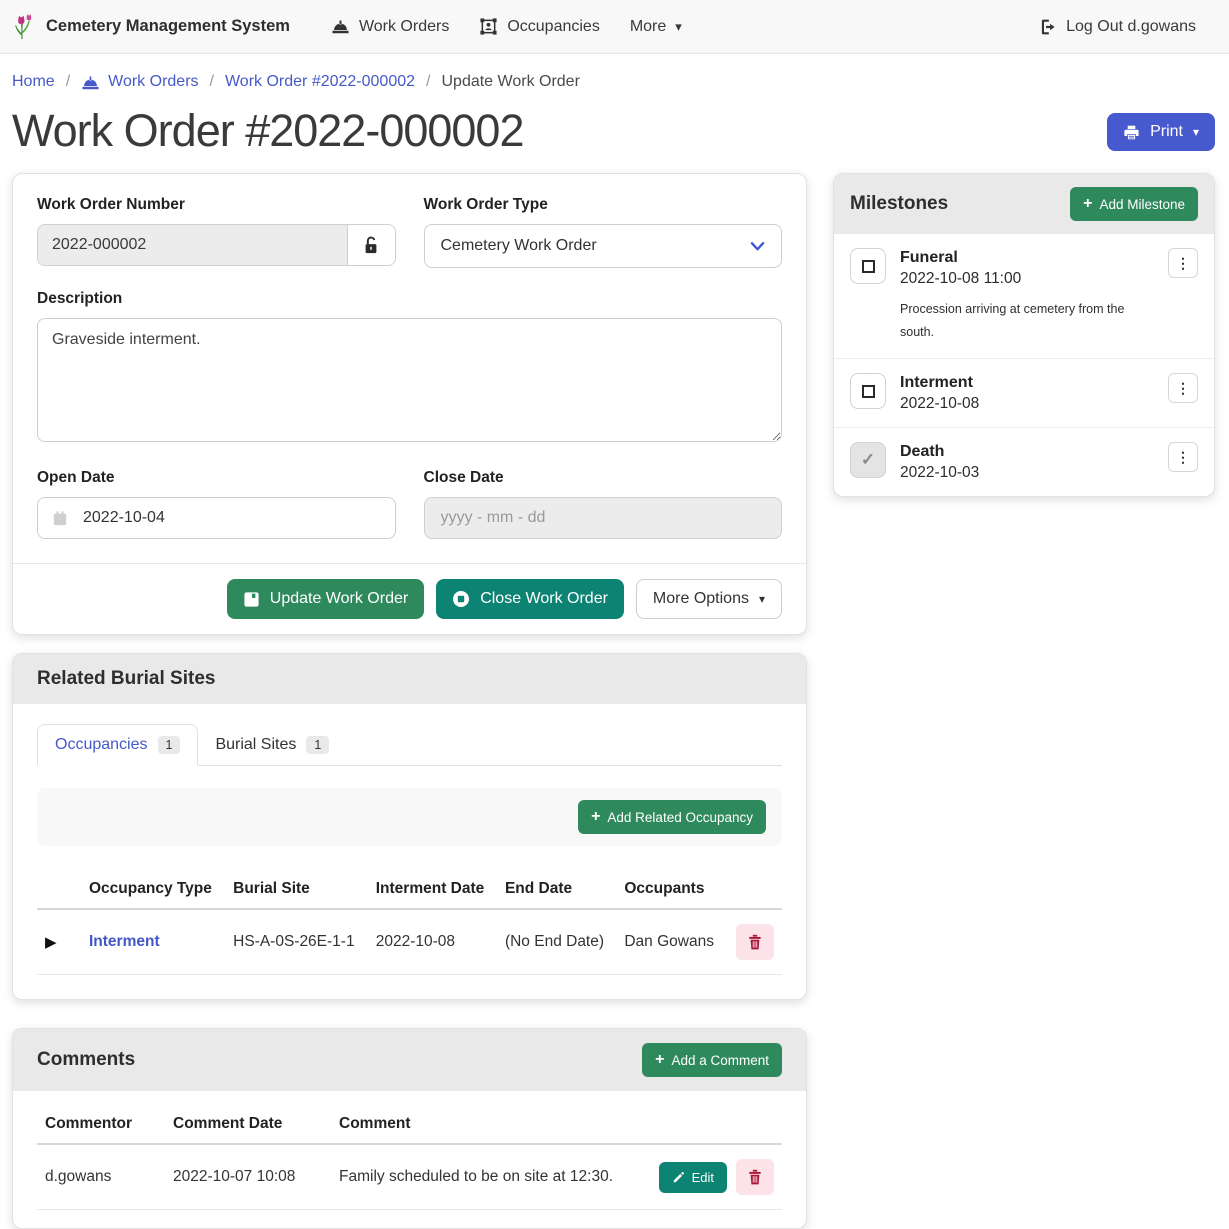 The width and height of the screenshot is (1229, 1229). What do you see at coordinates (936, 383) in the screenshot?
I see `milestone-name: Interment` at bounding box center [936, 383].